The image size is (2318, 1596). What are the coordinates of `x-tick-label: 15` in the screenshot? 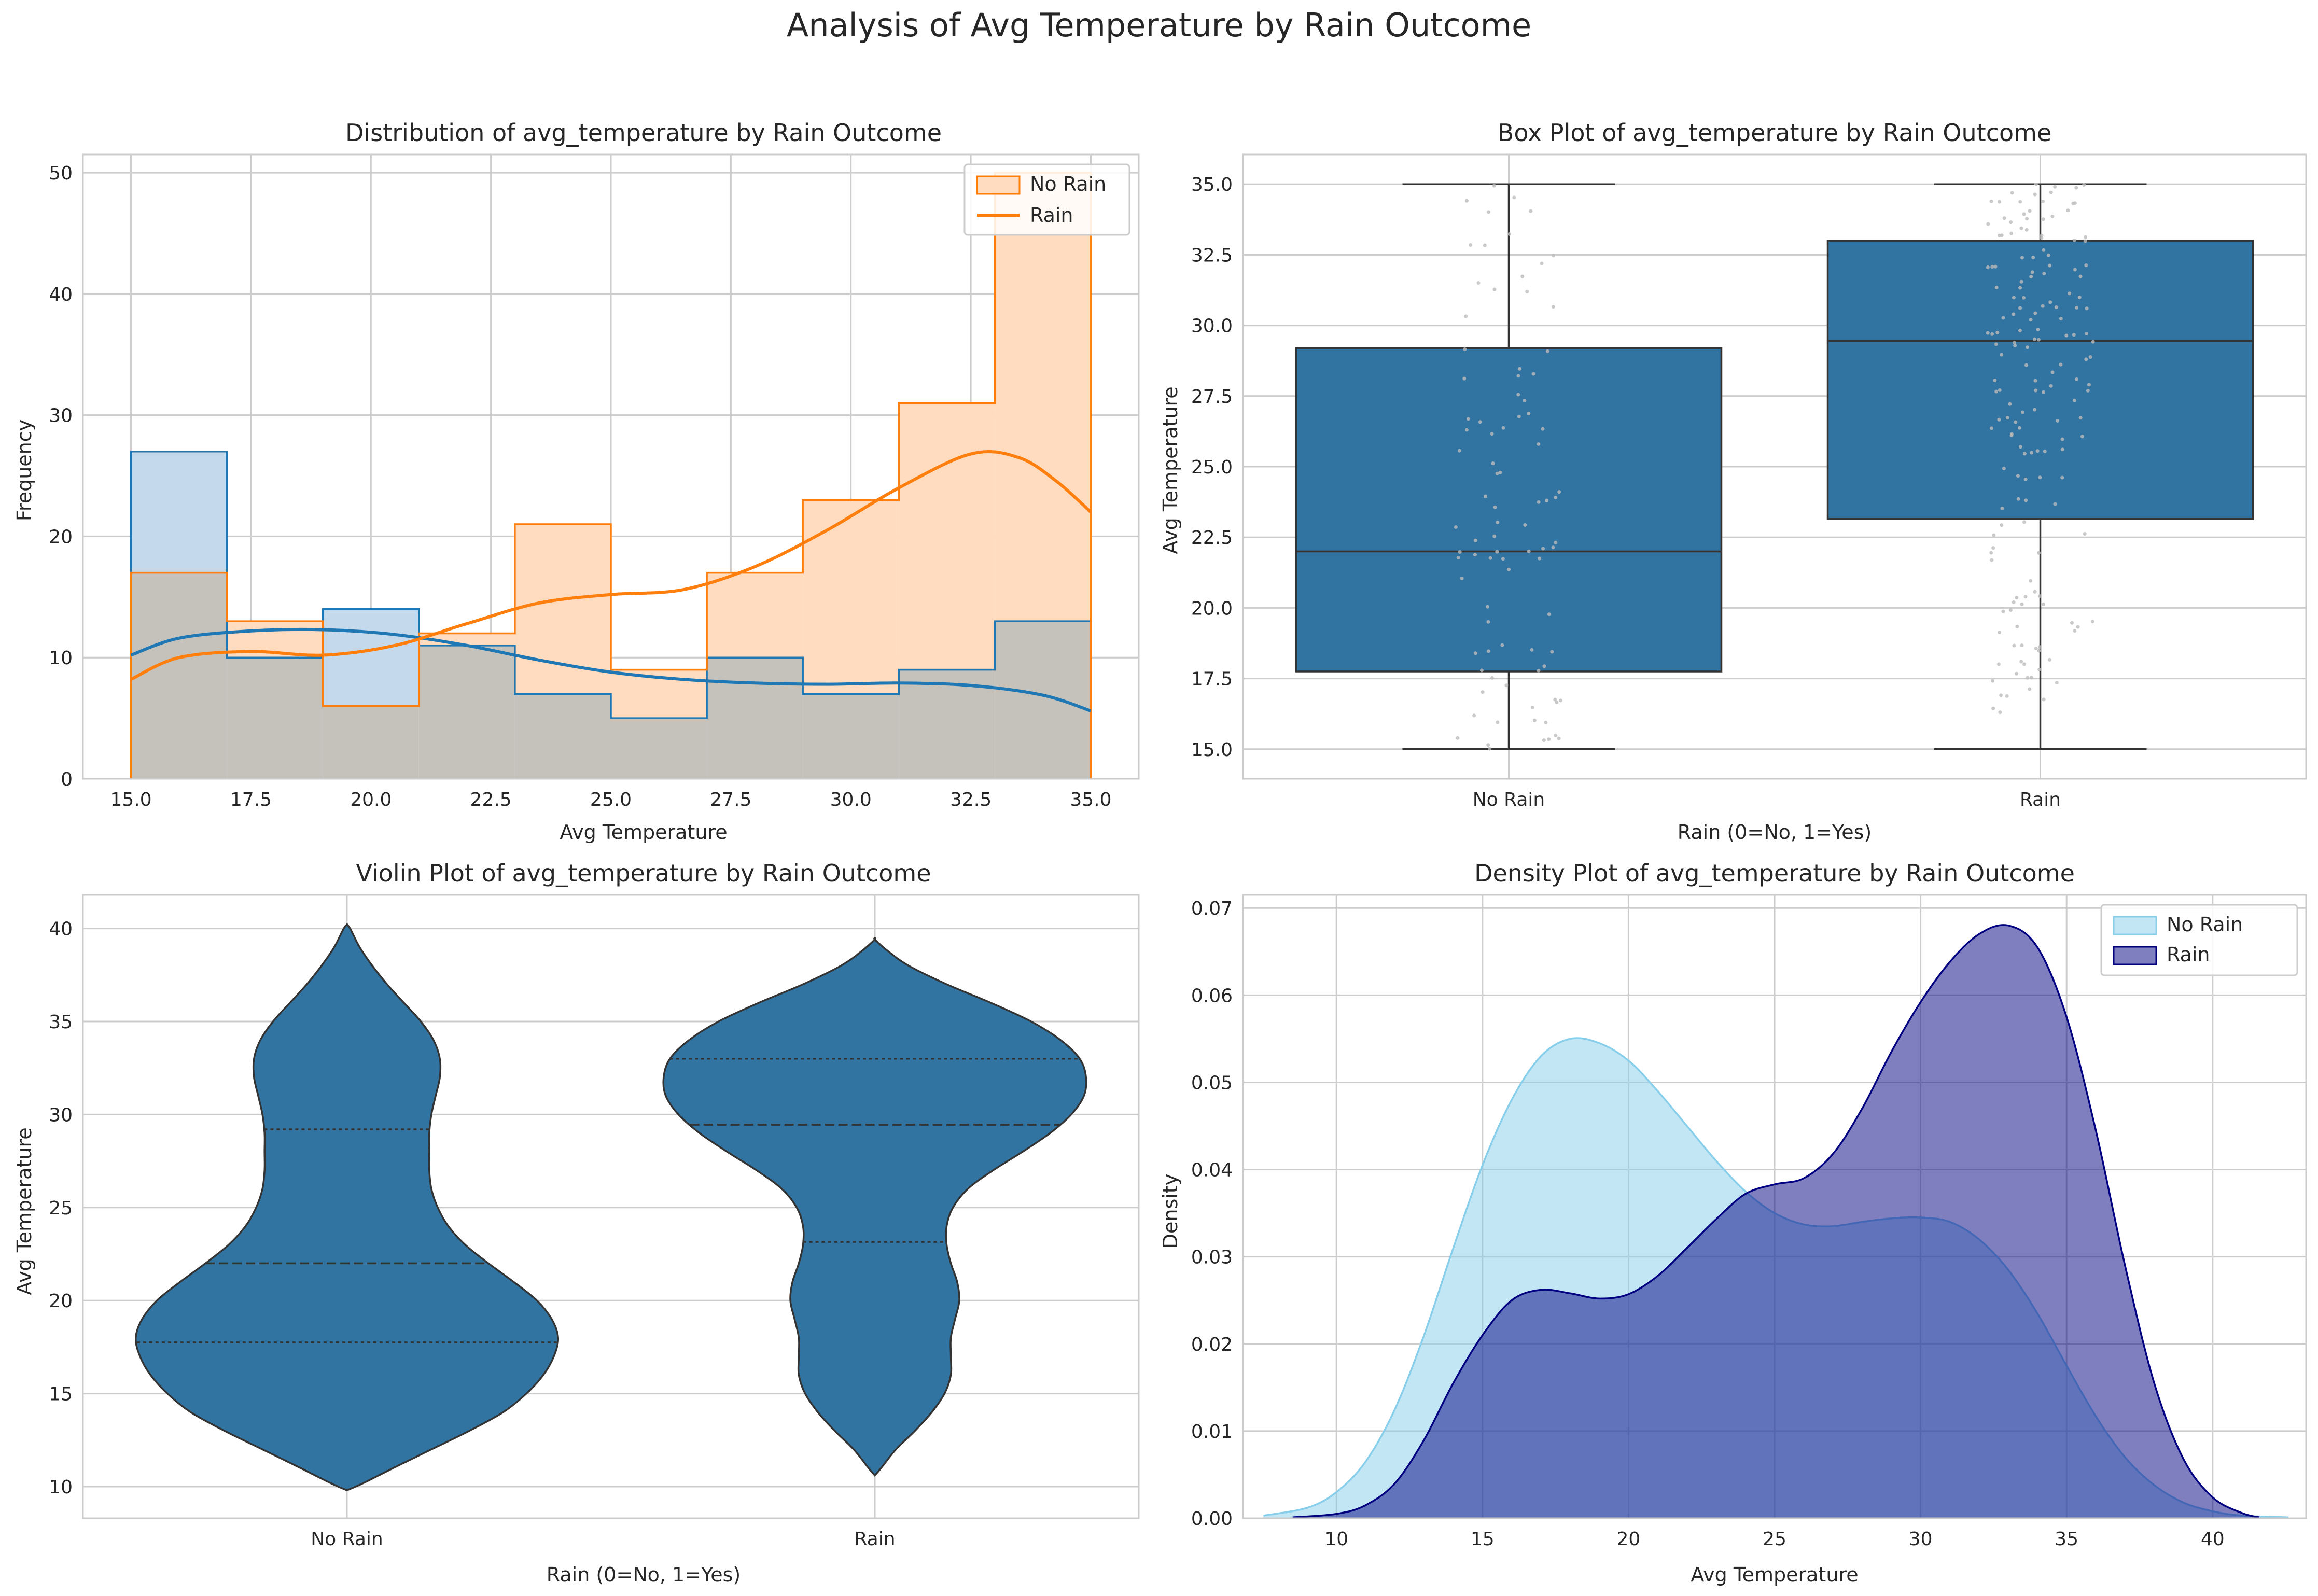 It's located at (1483, 1539).